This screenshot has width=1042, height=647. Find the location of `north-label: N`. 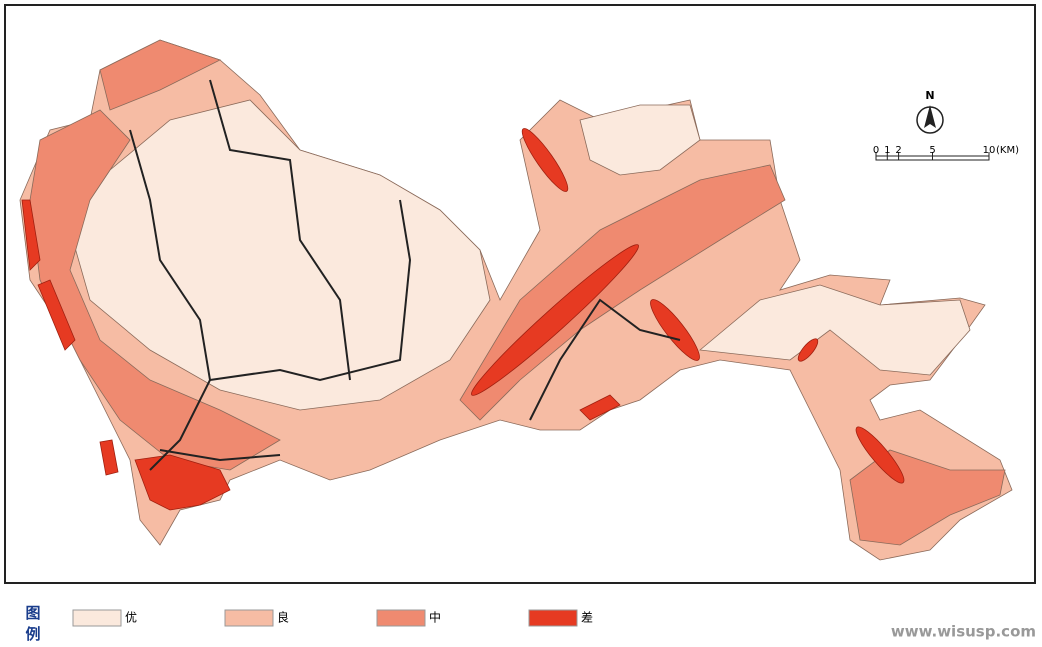

north-label: N is located at coordinates (929, 95).